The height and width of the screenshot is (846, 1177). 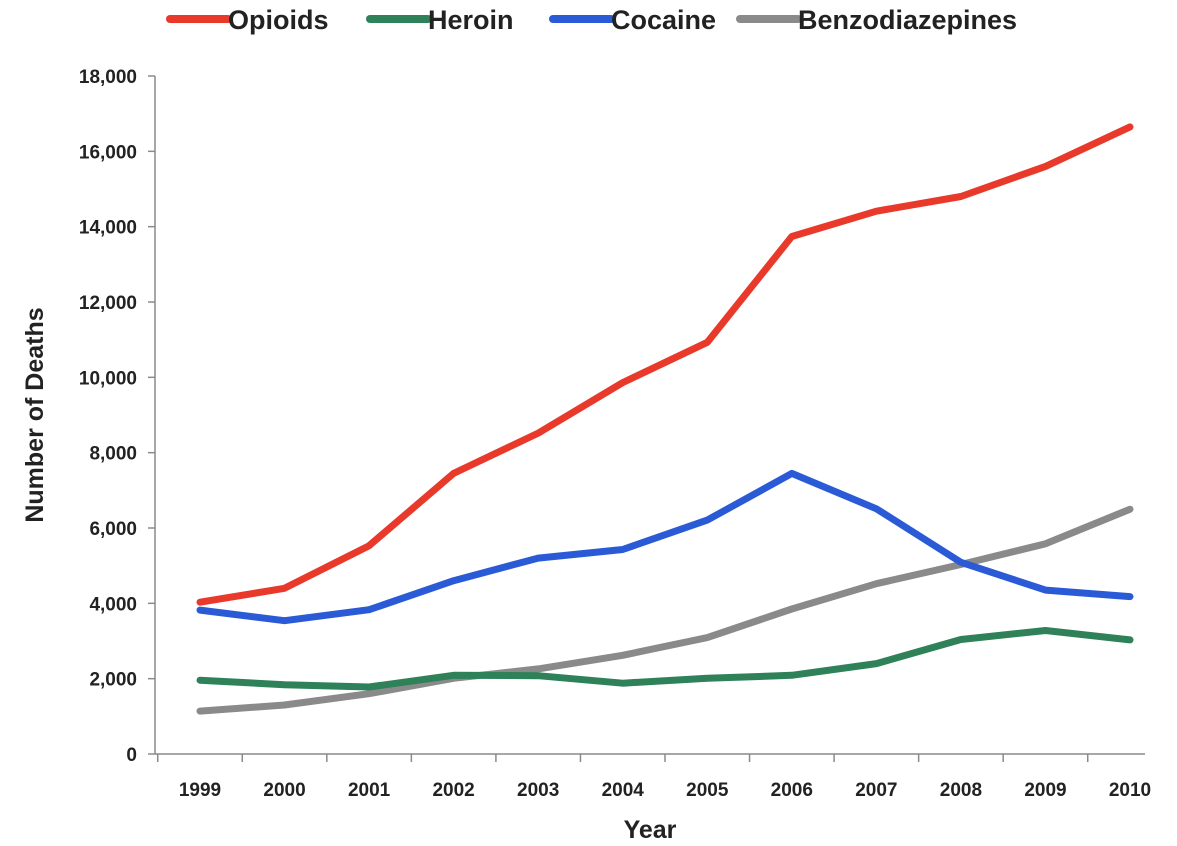 What do you see at coordinates (453, 790) in the screenshot?
I see `x-tick-label: 2002` at bounding box center [453, 790].